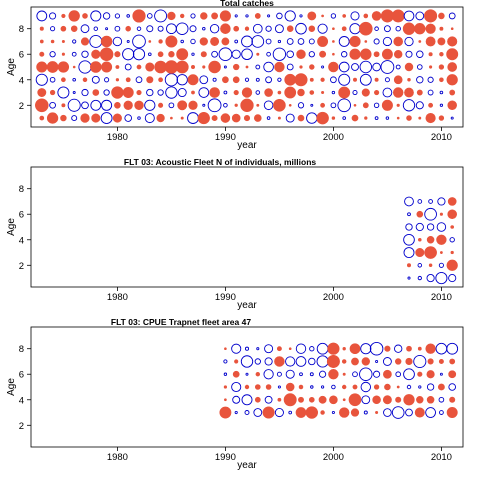  Describe the element at coordinates (247, 145) in the screenshot. I see `x-axis-label: year` at that location.